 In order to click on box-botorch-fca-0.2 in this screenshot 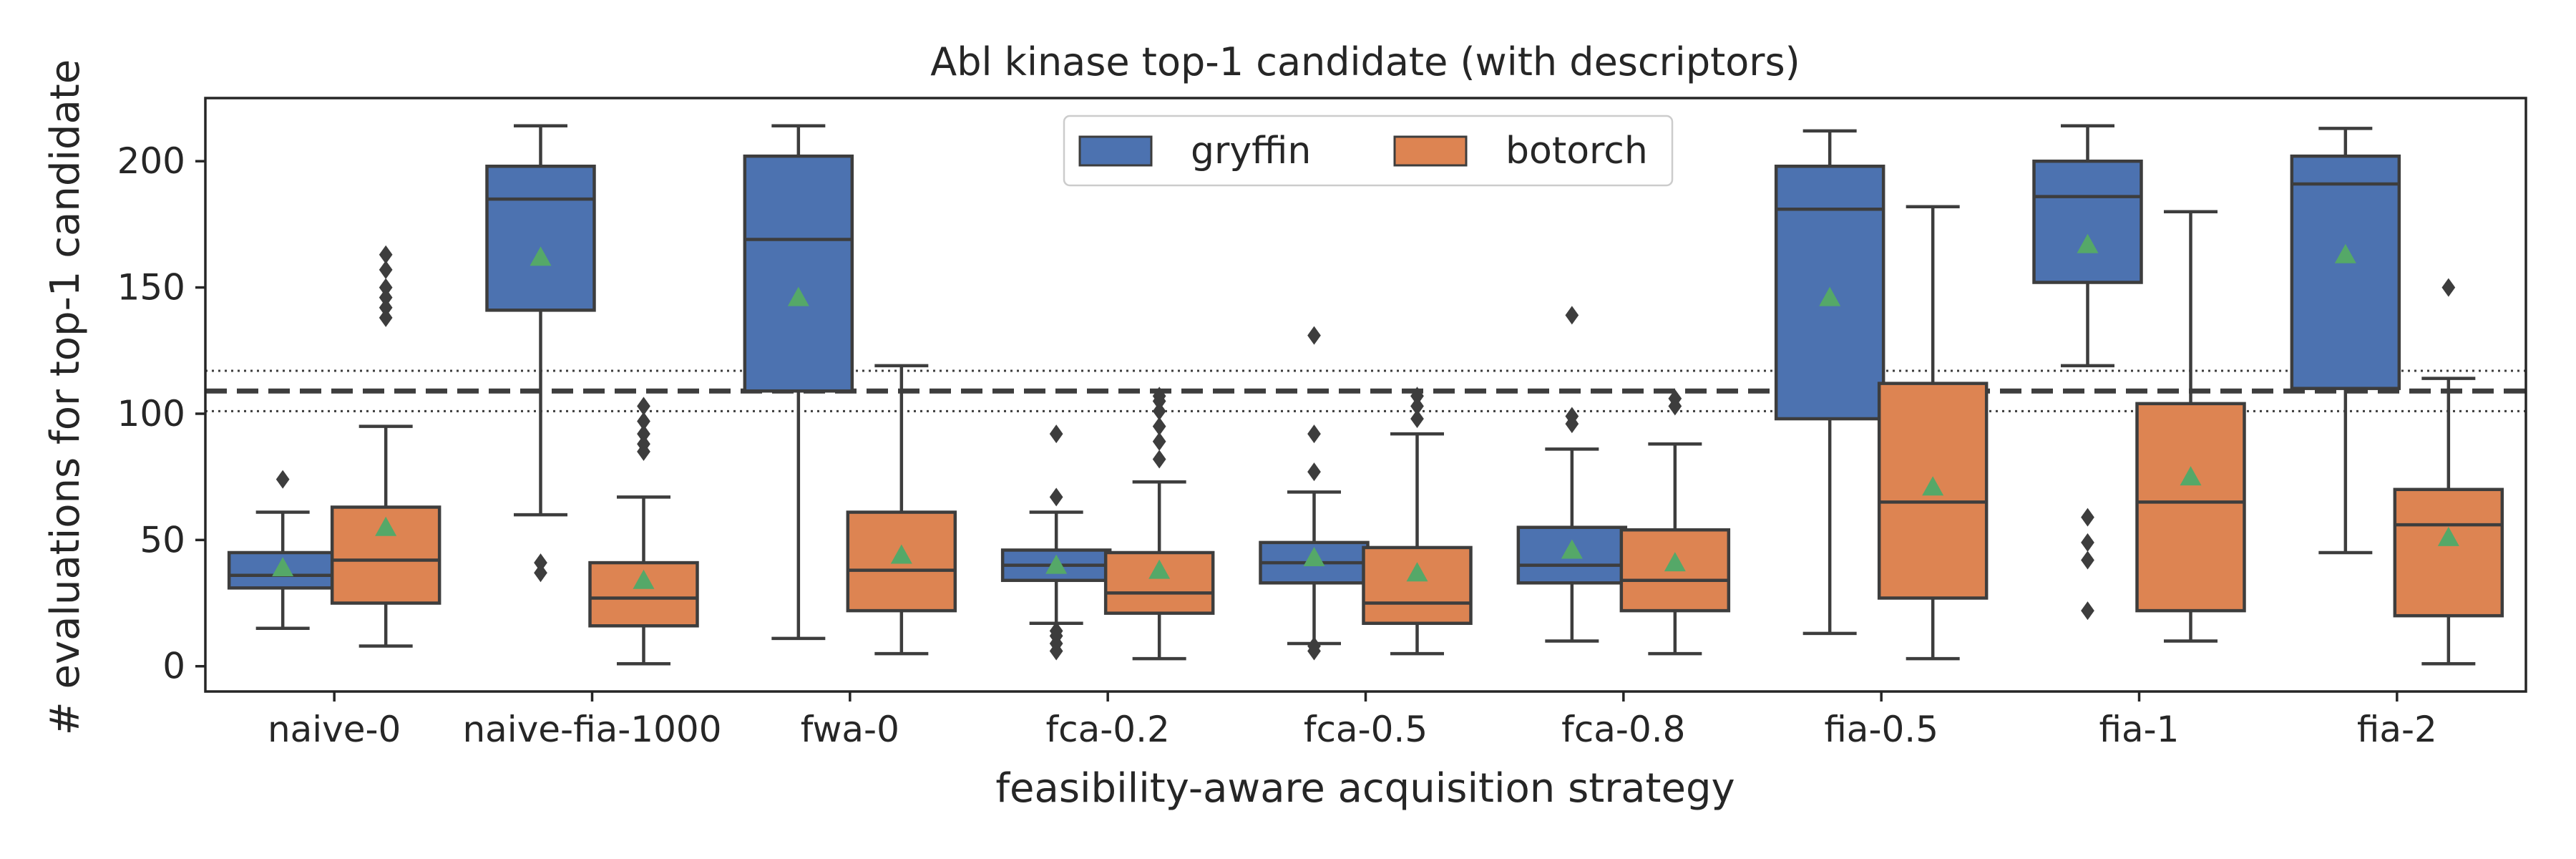, I will do `click(1159, 524)`.